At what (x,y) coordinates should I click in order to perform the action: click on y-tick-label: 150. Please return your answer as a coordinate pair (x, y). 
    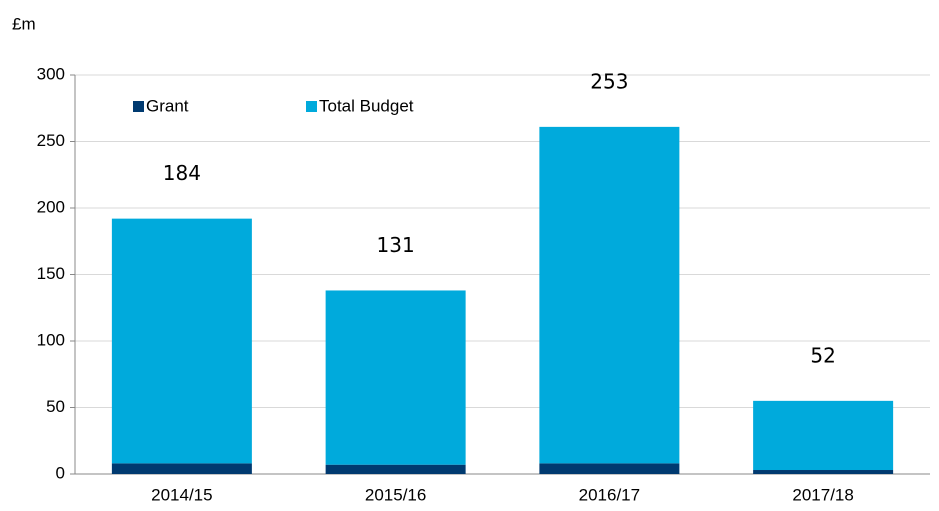
    Looking at the image, I should click on (51, 273).